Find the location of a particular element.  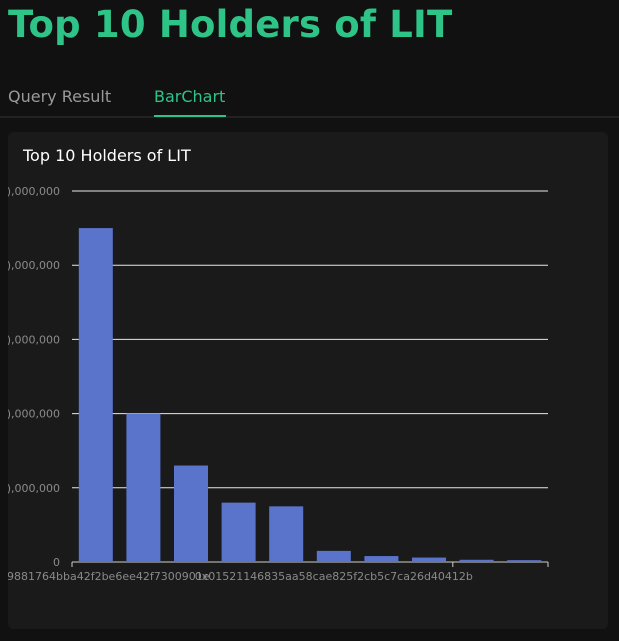

x-tick-label: 65f49881764bba42f2be6ee42f7300901e is located at coordinates (109, 576).